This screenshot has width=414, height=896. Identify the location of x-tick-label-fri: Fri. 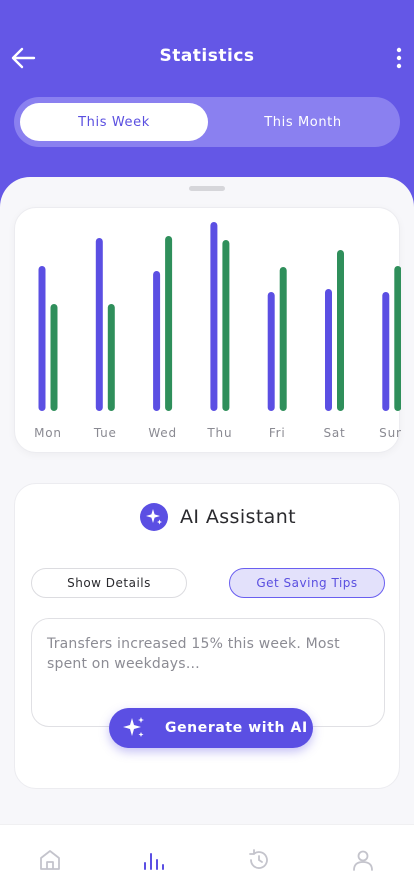
(277, 433).